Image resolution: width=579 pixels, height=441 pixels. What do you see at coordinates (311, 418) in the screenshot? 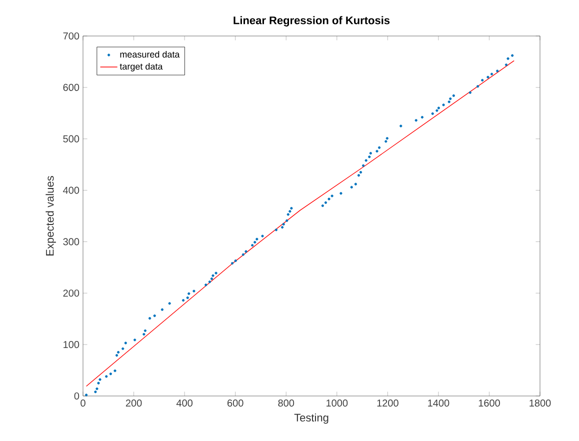
I see `x-axis-title: Testing` at bounding box center [311, 418].